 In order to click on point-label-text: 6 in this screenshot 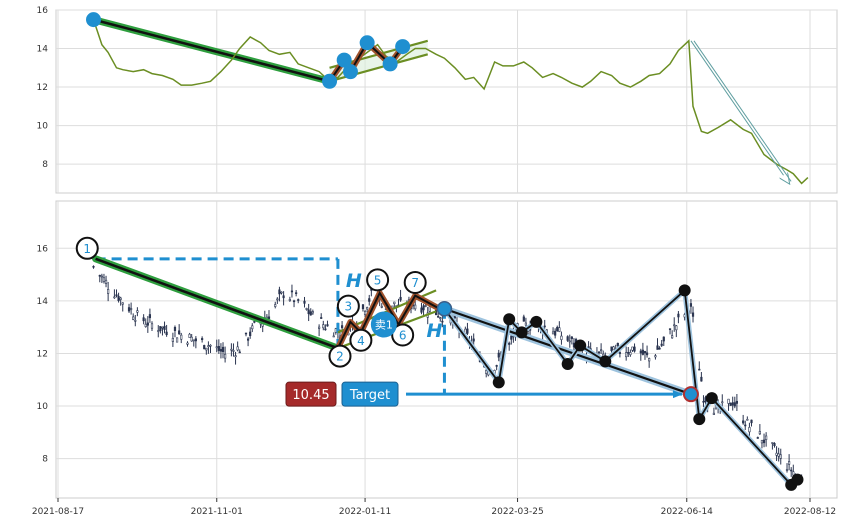, I will do `click(403, 336)`.